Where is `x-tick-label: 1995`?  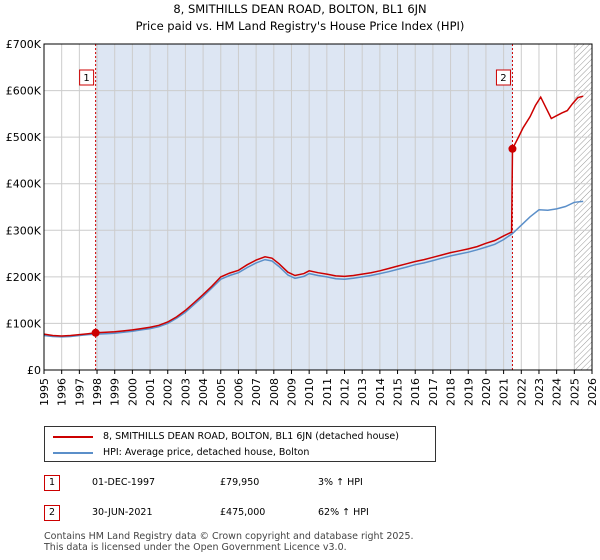 x-tick-label: 1995 is located at coordinates (44, 392).